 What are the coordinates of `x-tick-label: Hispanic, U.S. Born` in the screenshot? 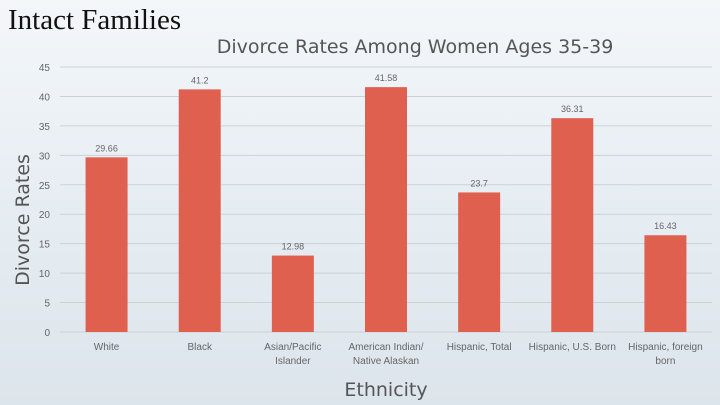 It's located at (572, 347).